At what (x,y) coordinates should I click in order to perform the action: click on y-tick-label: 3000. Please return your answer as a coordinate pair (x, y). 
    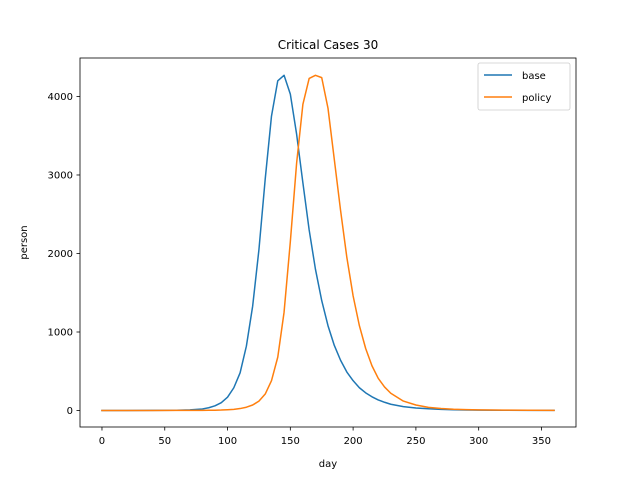
    Looking at the image, I should click on (60, 176).